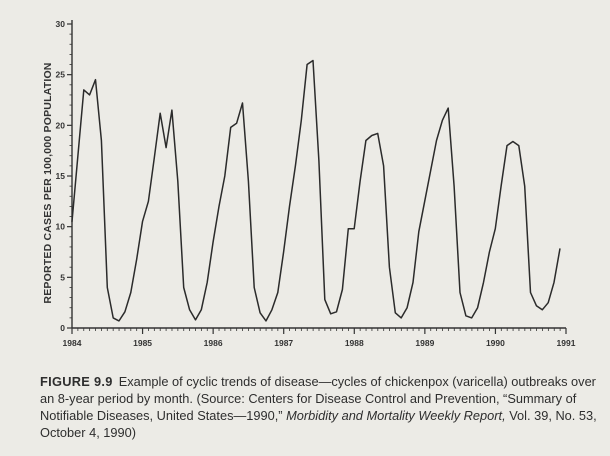  I want to click on x-tick-label: 1986, so click(213, 343).